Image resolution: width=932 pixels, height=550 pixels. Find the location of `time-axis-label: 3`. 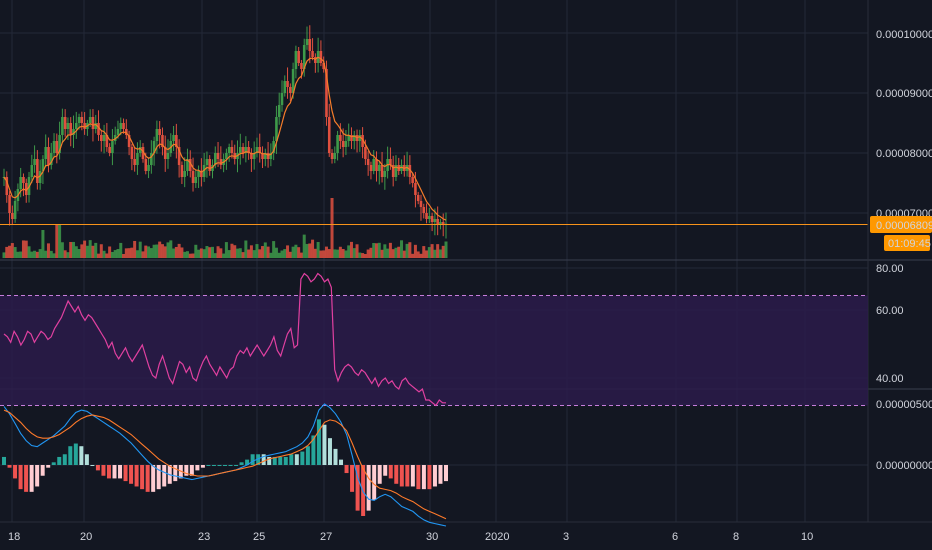

time-axis-label: 3 is located at coordinates (566, 537).